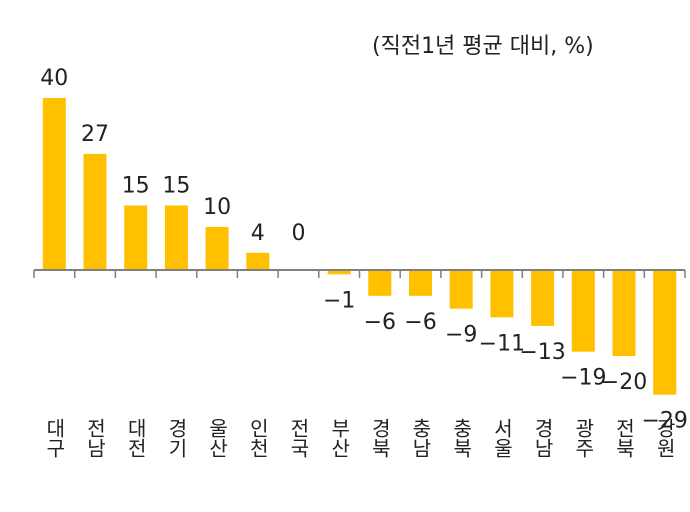 The image size is (690, 512). I want to click on bar-충북, so click(461, 289).